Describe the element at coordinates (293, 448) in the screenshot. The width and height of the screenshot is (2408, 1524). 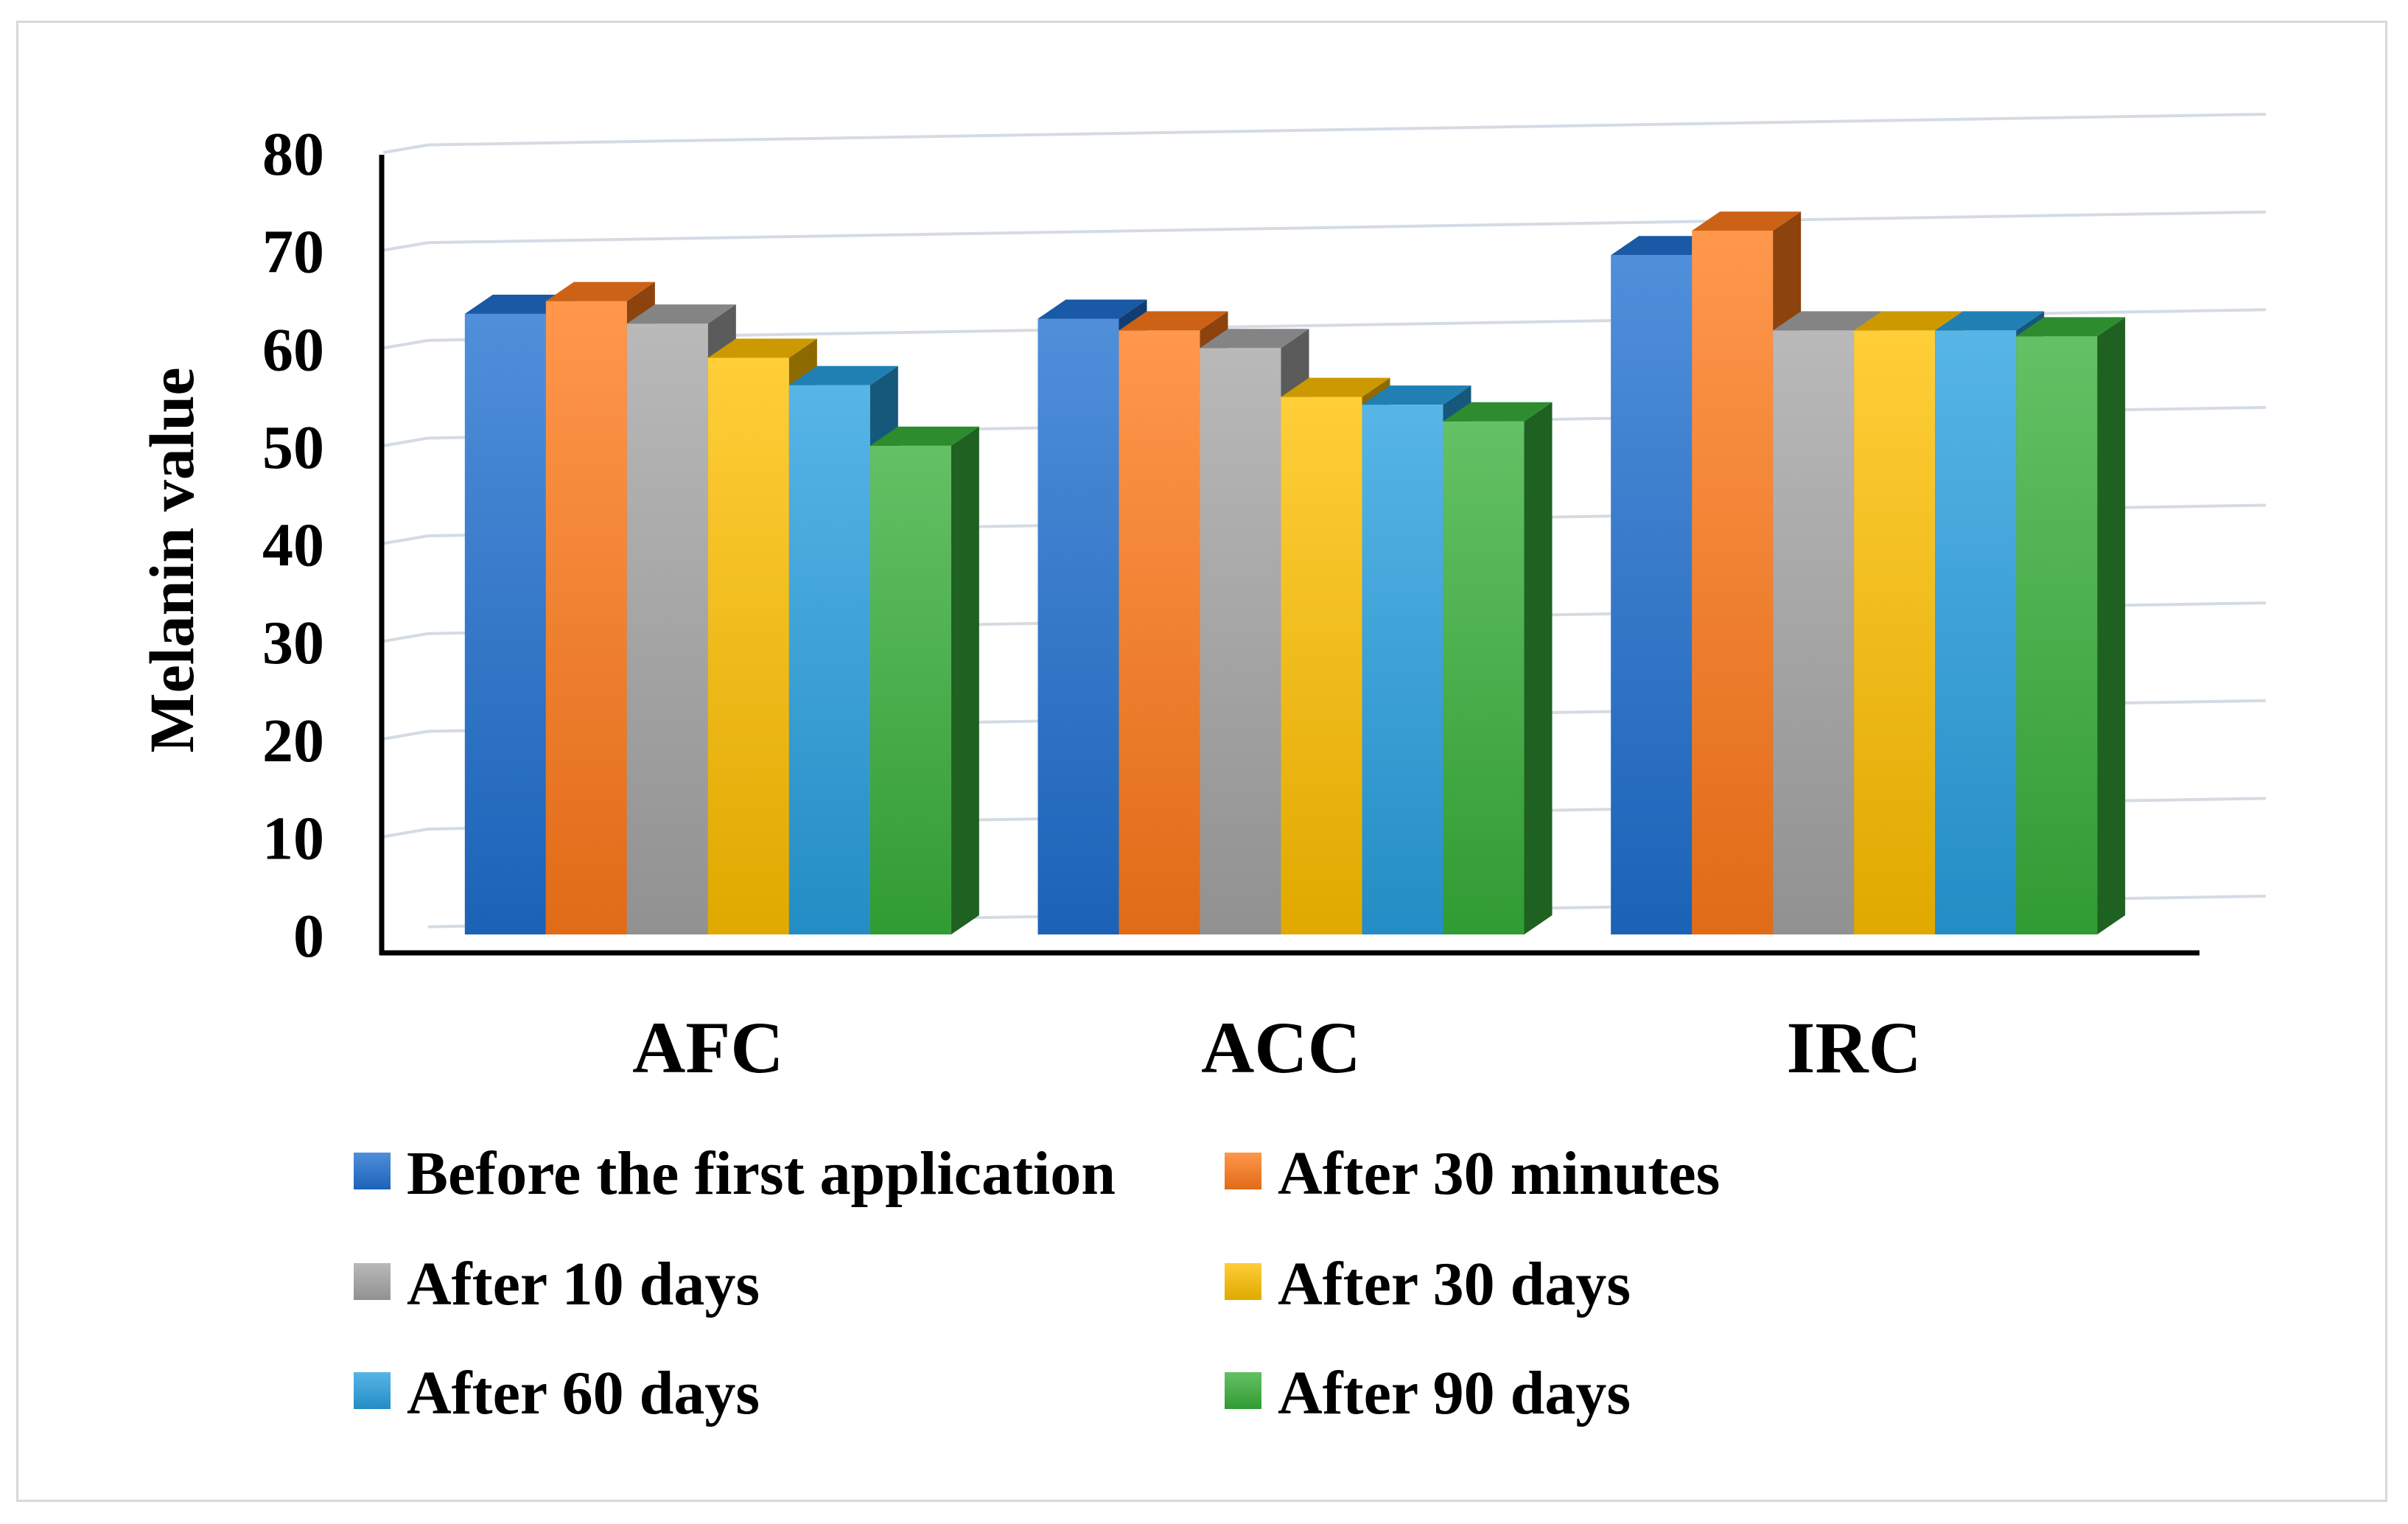
I see `y-tick-label: 50` at that location.